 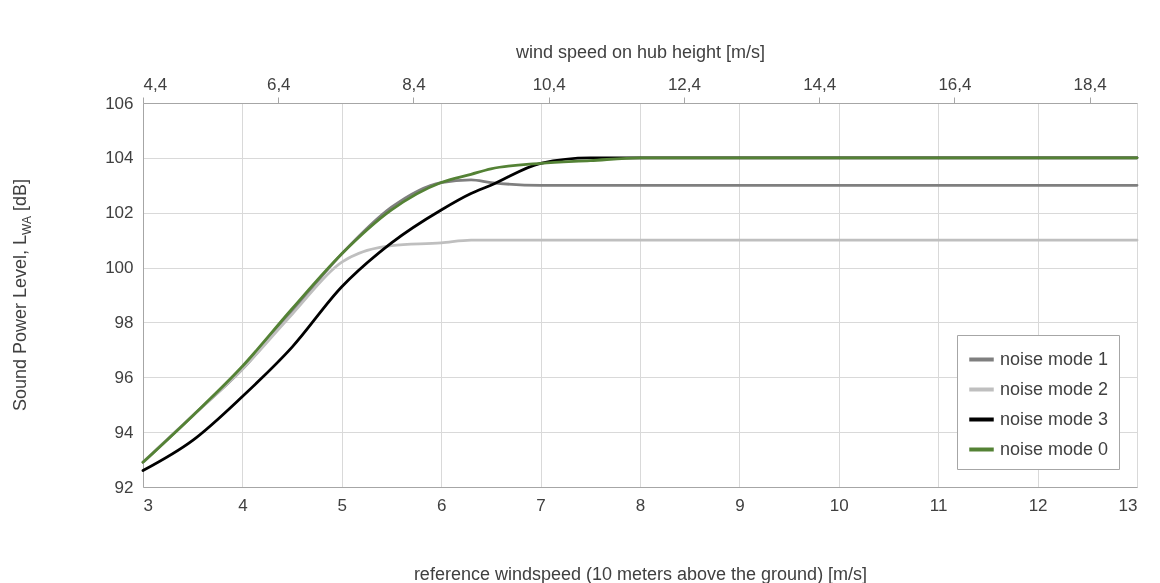 I want to click on y-tick-label: 100, so click(x=119, y=268).